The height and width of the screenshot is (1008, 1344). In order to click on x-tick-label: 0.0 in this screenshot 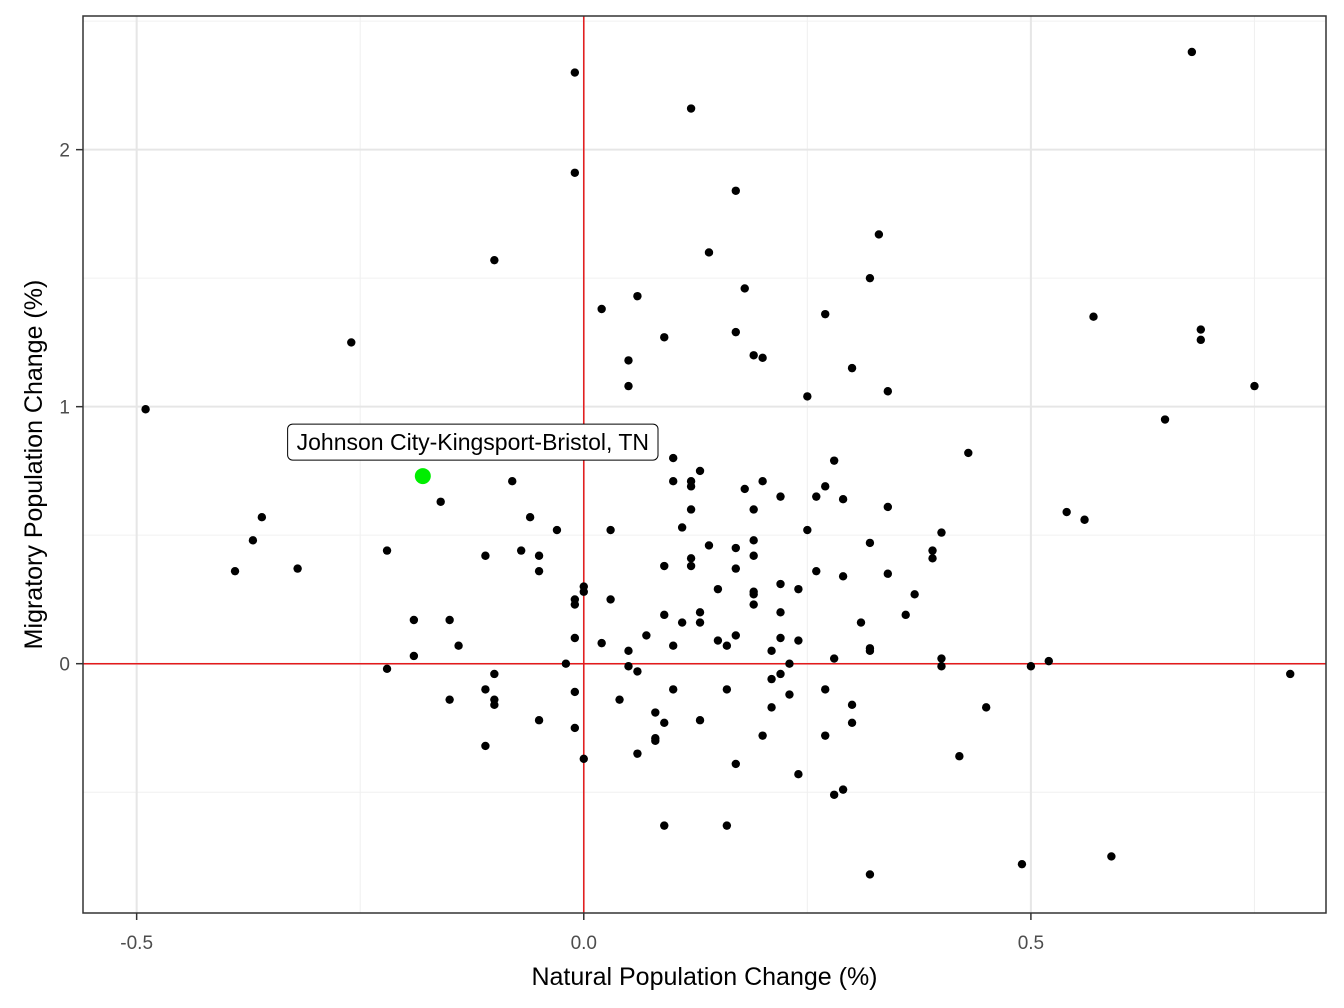, I will do `click(584, 943)`.